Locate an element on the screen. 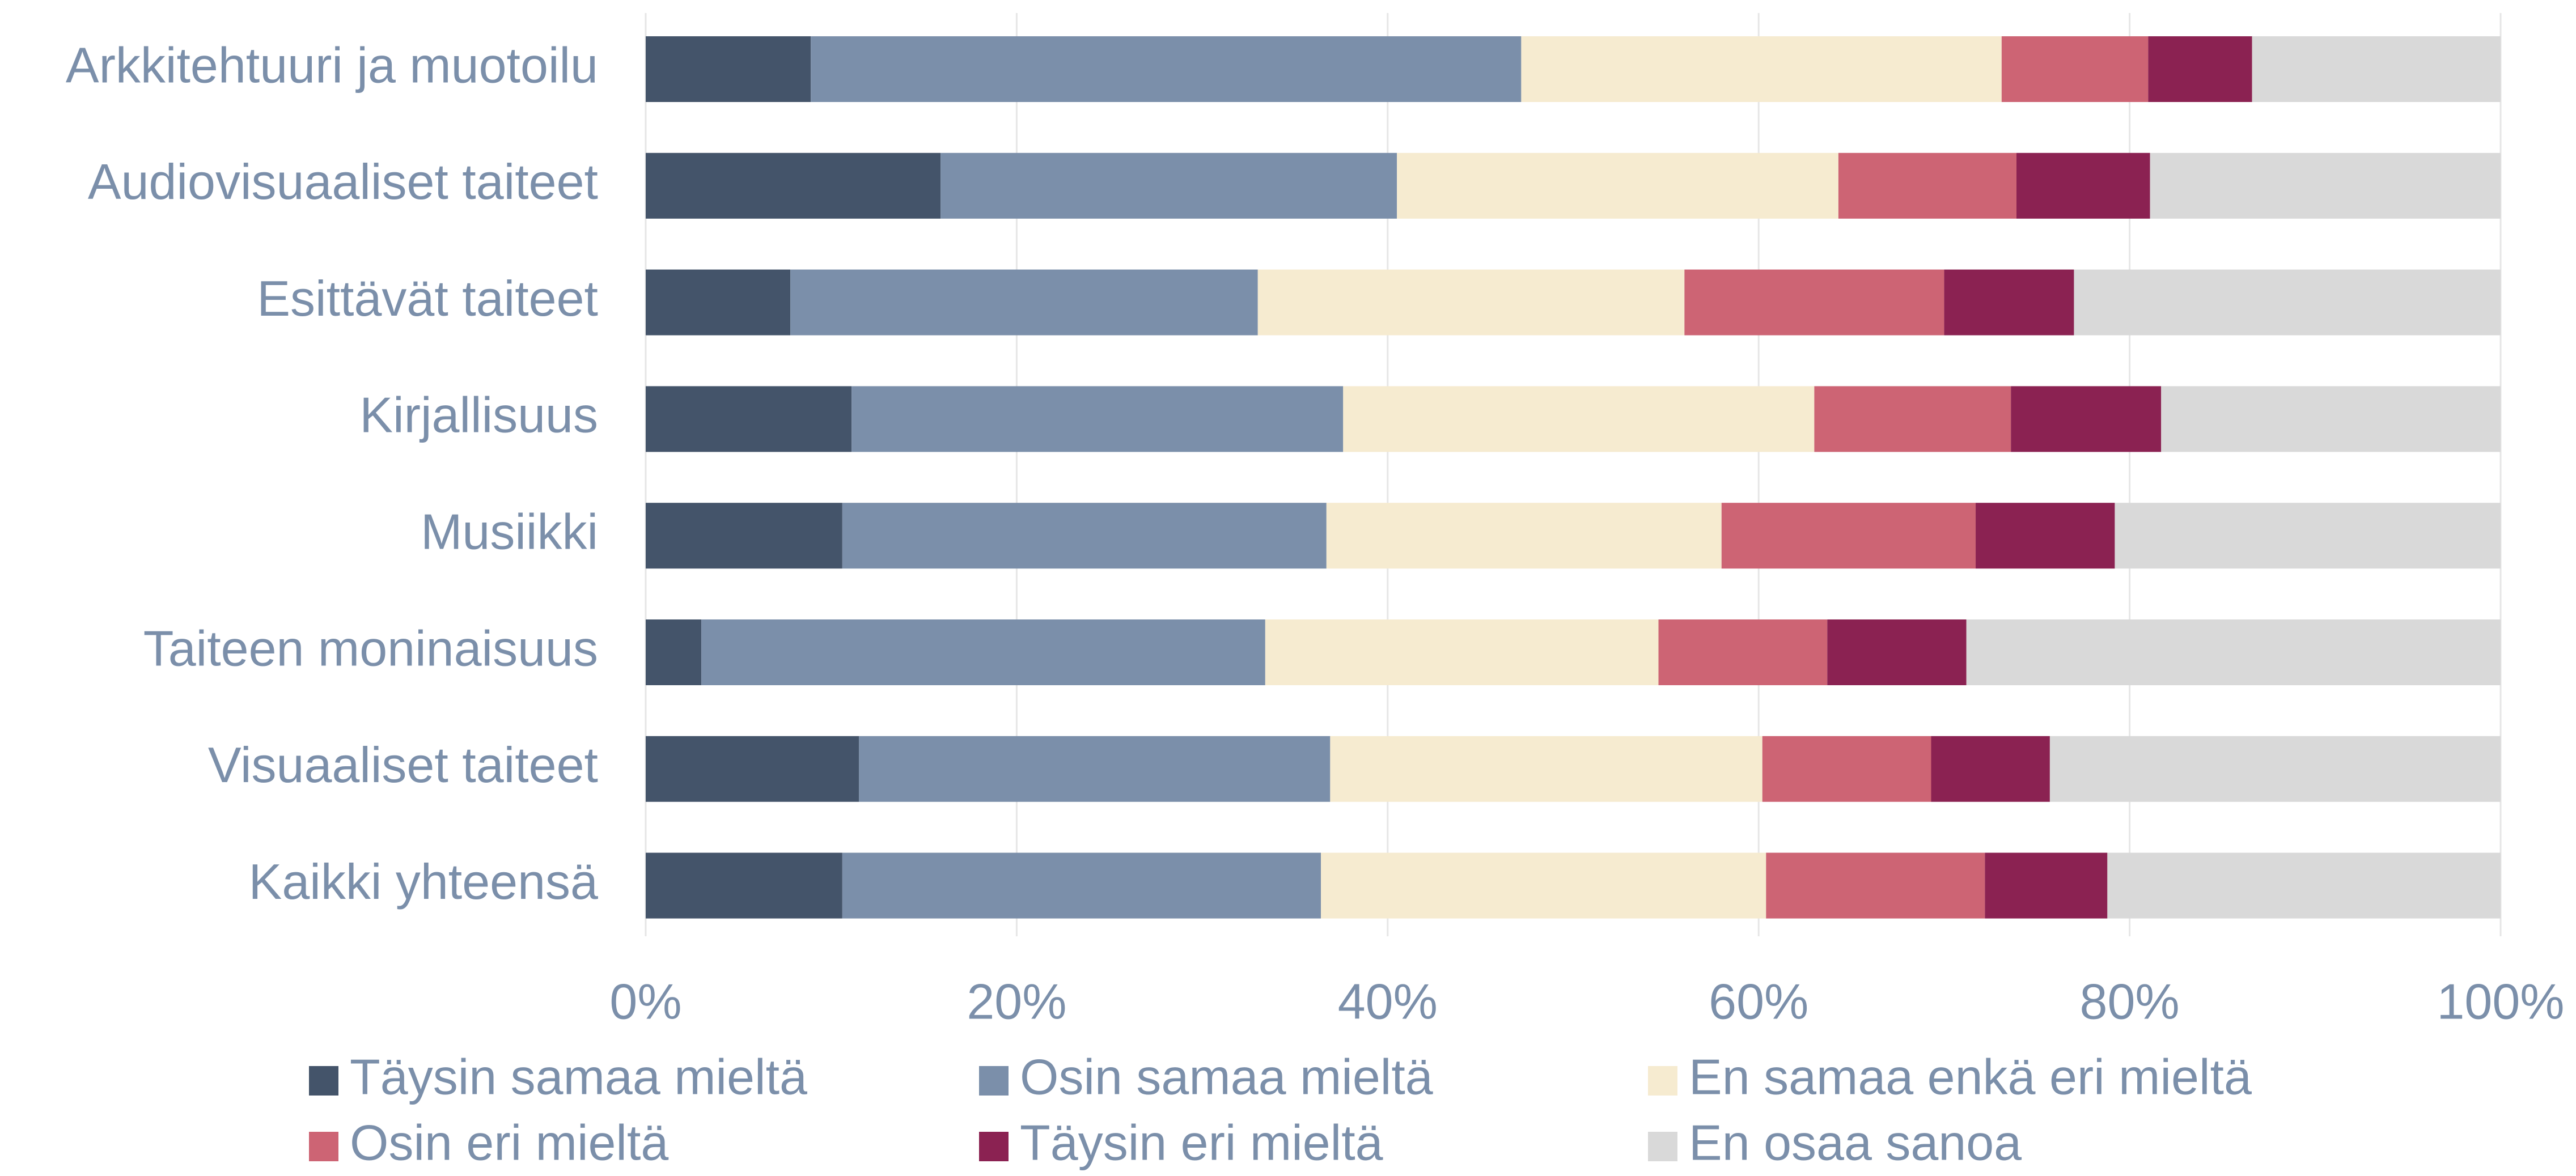 The width and height of the screenshot is (2576, 1176). y-tick-label: Taiteen moninaisuus is located at coordinates (370, 648).